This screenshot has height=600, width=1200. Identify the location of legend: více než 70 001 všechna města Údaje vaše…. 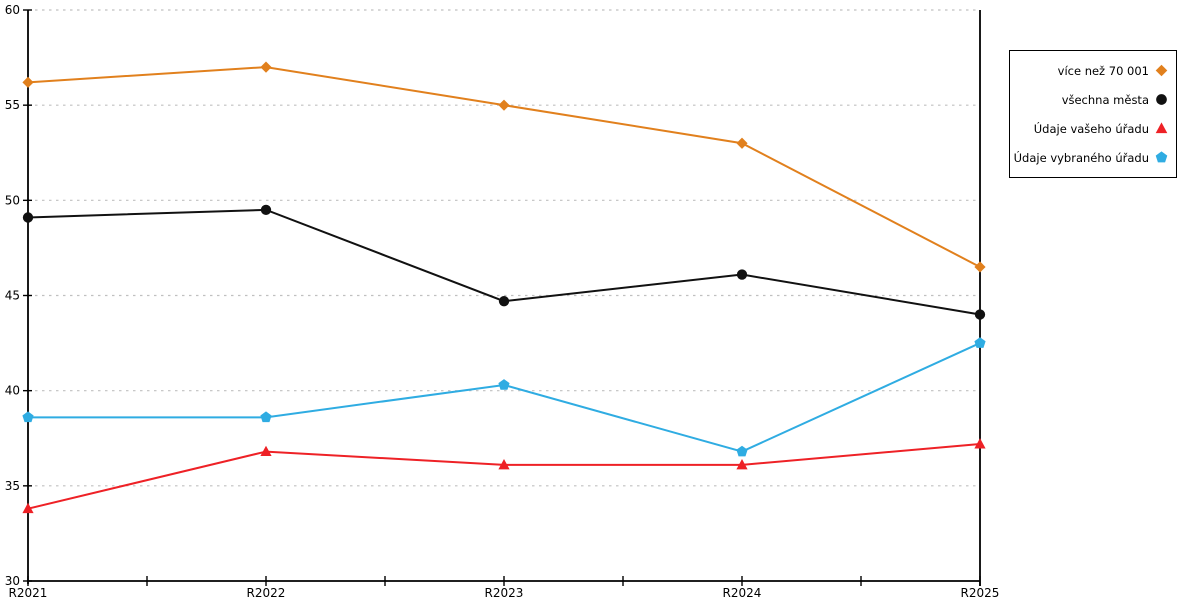
(1093, 114).